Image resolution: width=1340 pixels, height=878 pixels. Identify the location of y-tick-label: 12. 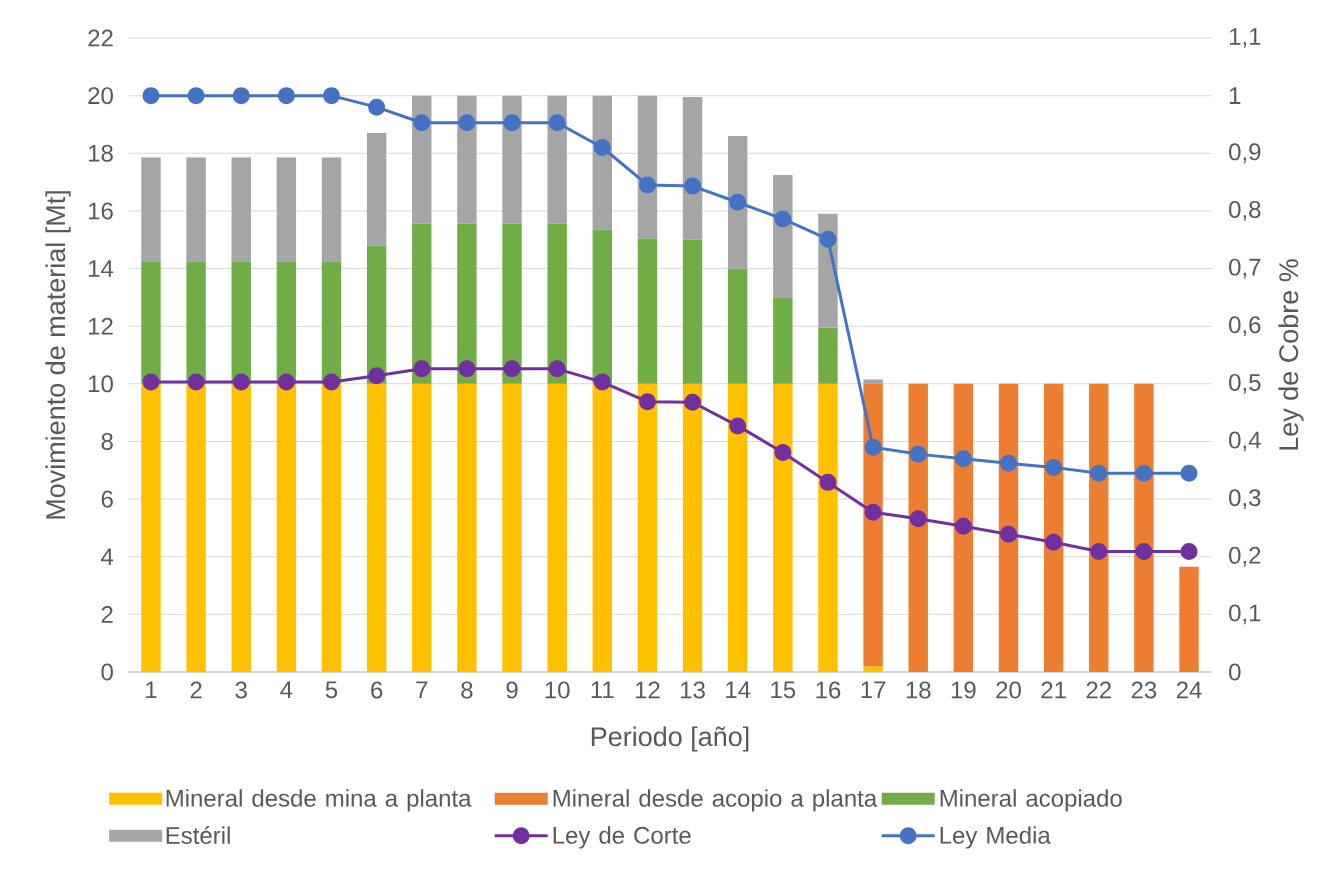
(101, 326).